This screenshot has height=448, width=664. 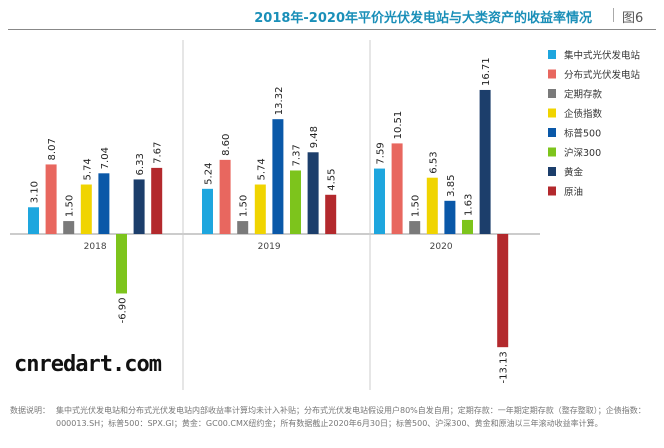 I want to click on data-label: 4.55, so click(x=332, y=180).